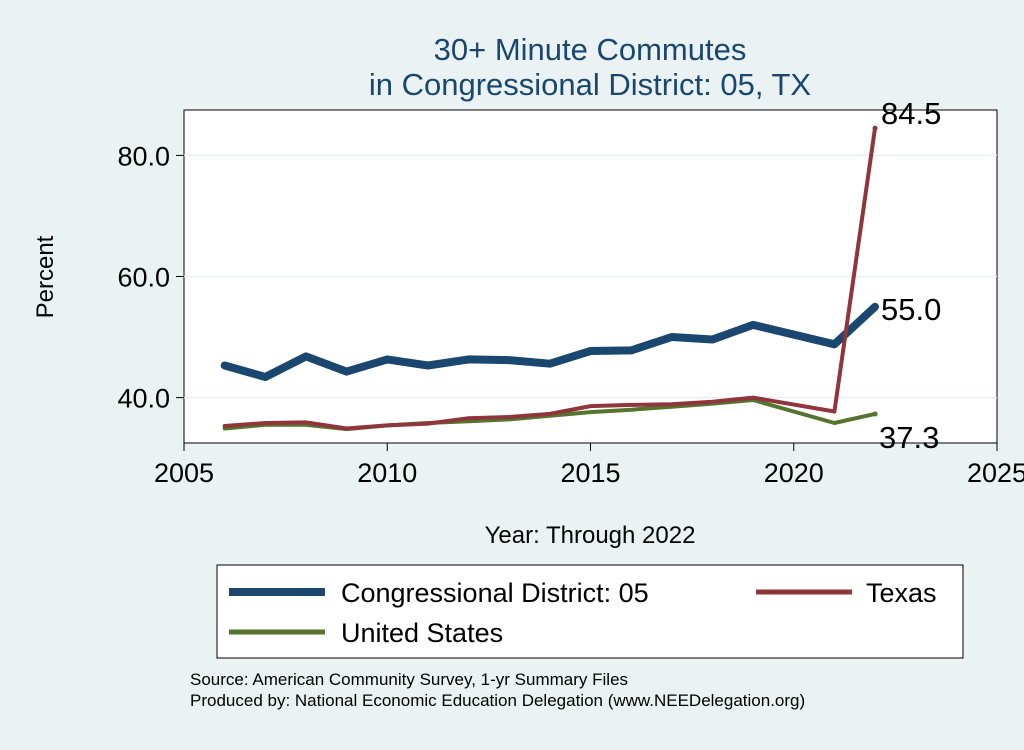  I want to click on y-axis-title: Percent, so click(45, 276).